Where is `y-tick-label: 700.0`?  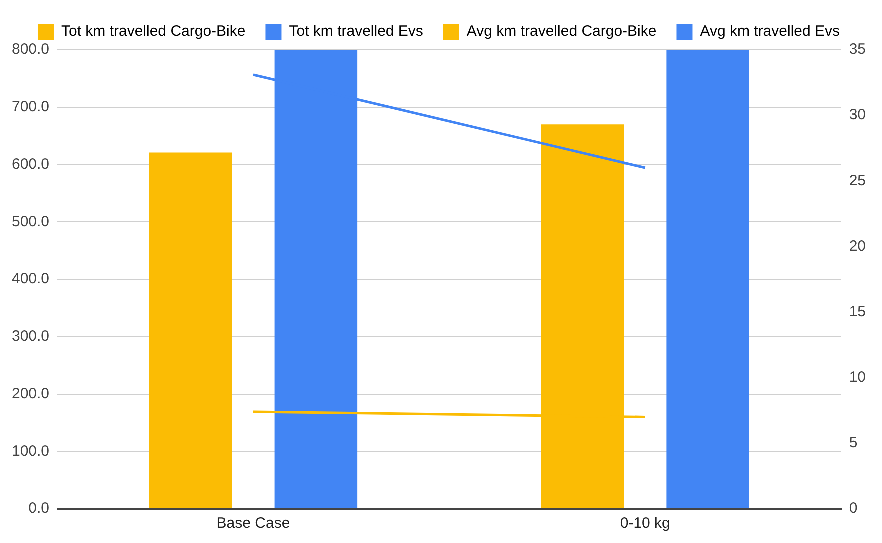
y-tick-label: 700.0 is located at coordinates (31, 107).